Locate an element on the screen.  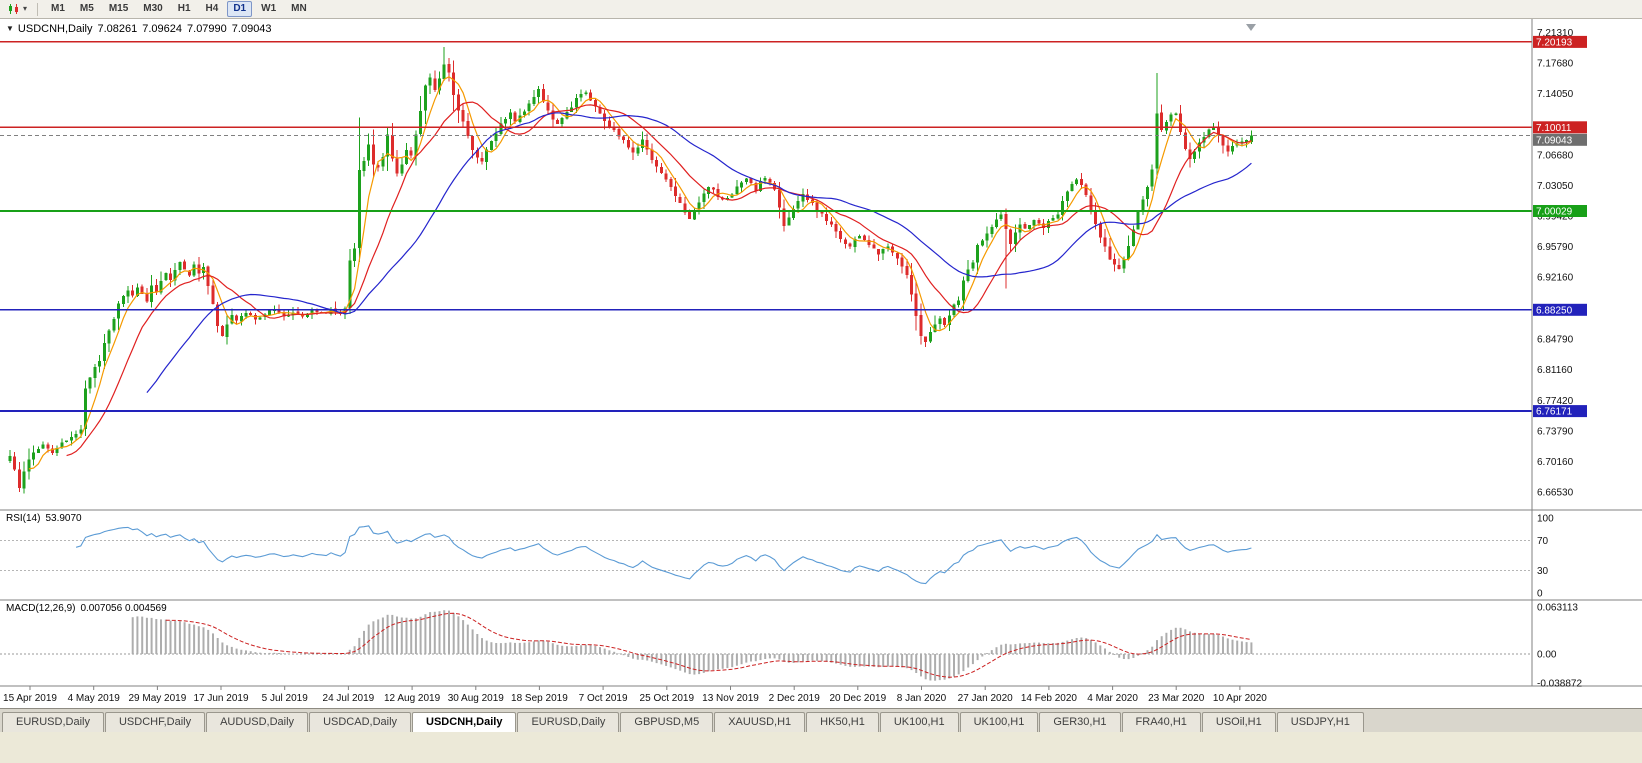
tab-usdchf-daily: USDCHF,Daily is located at coordinates (155, 722).